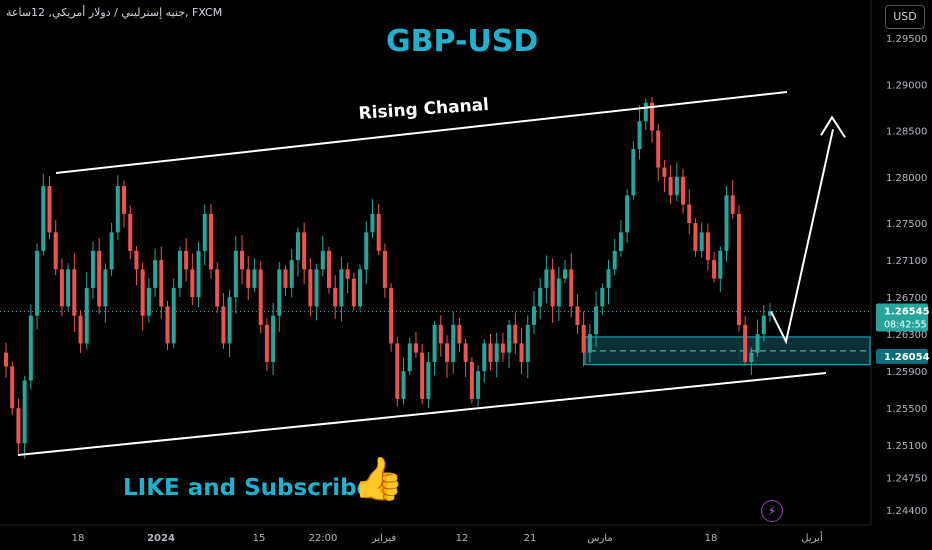 The width and height of the screenshot is (932, 550). What do you see at coordinates (248, 488) in the screenshot?
I see `cta-text: LIKE and Subscribe` at bounding box center [248, 488].